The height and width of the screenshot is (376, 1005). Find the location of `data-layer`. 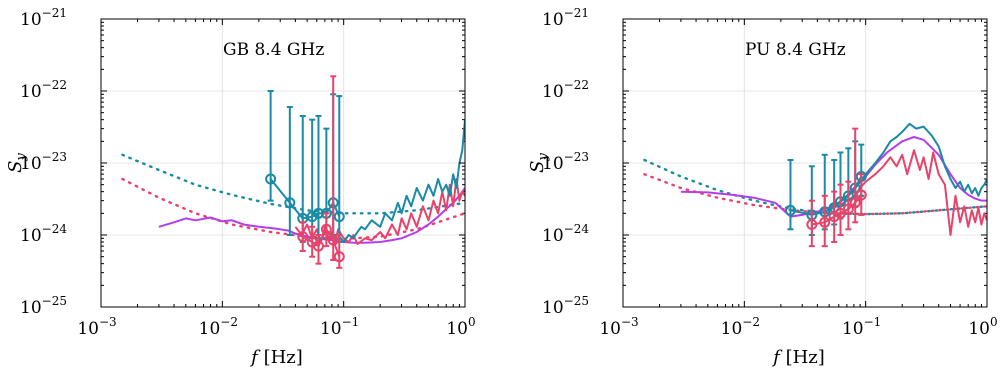

data-layer is located at coordinates (815, 185).